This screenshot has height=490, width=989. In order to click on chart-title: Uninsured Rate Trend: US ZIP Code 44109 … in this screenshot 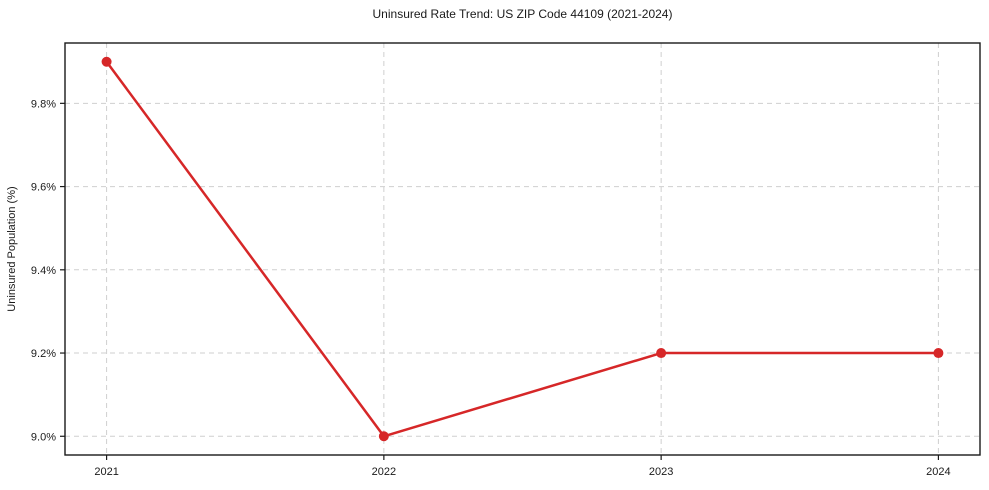, I will do `click(522, 14)`.